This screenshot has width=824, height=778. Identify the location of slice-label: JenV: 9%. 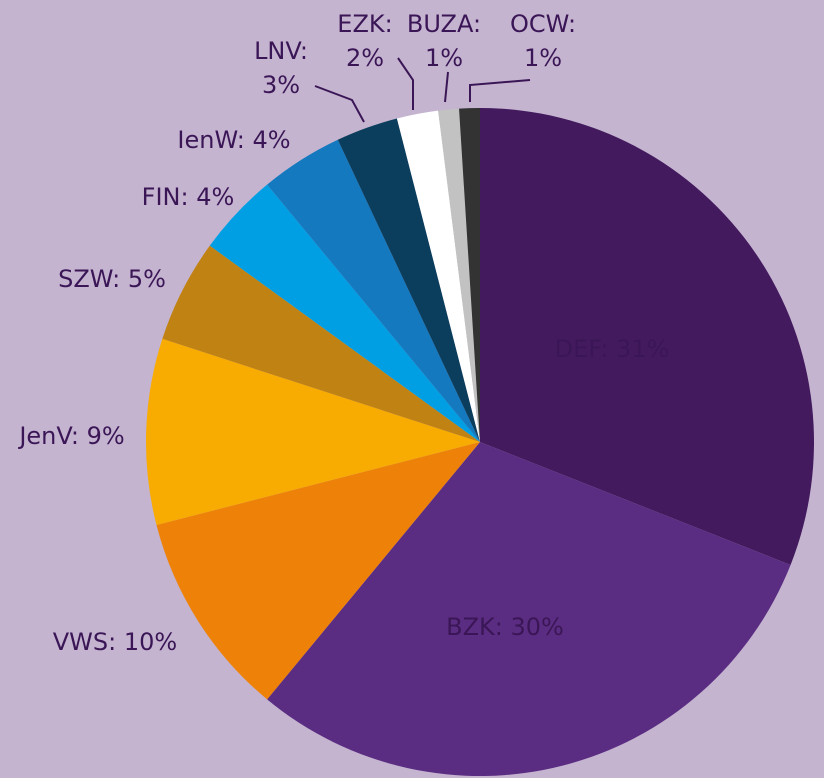
(70, 436).